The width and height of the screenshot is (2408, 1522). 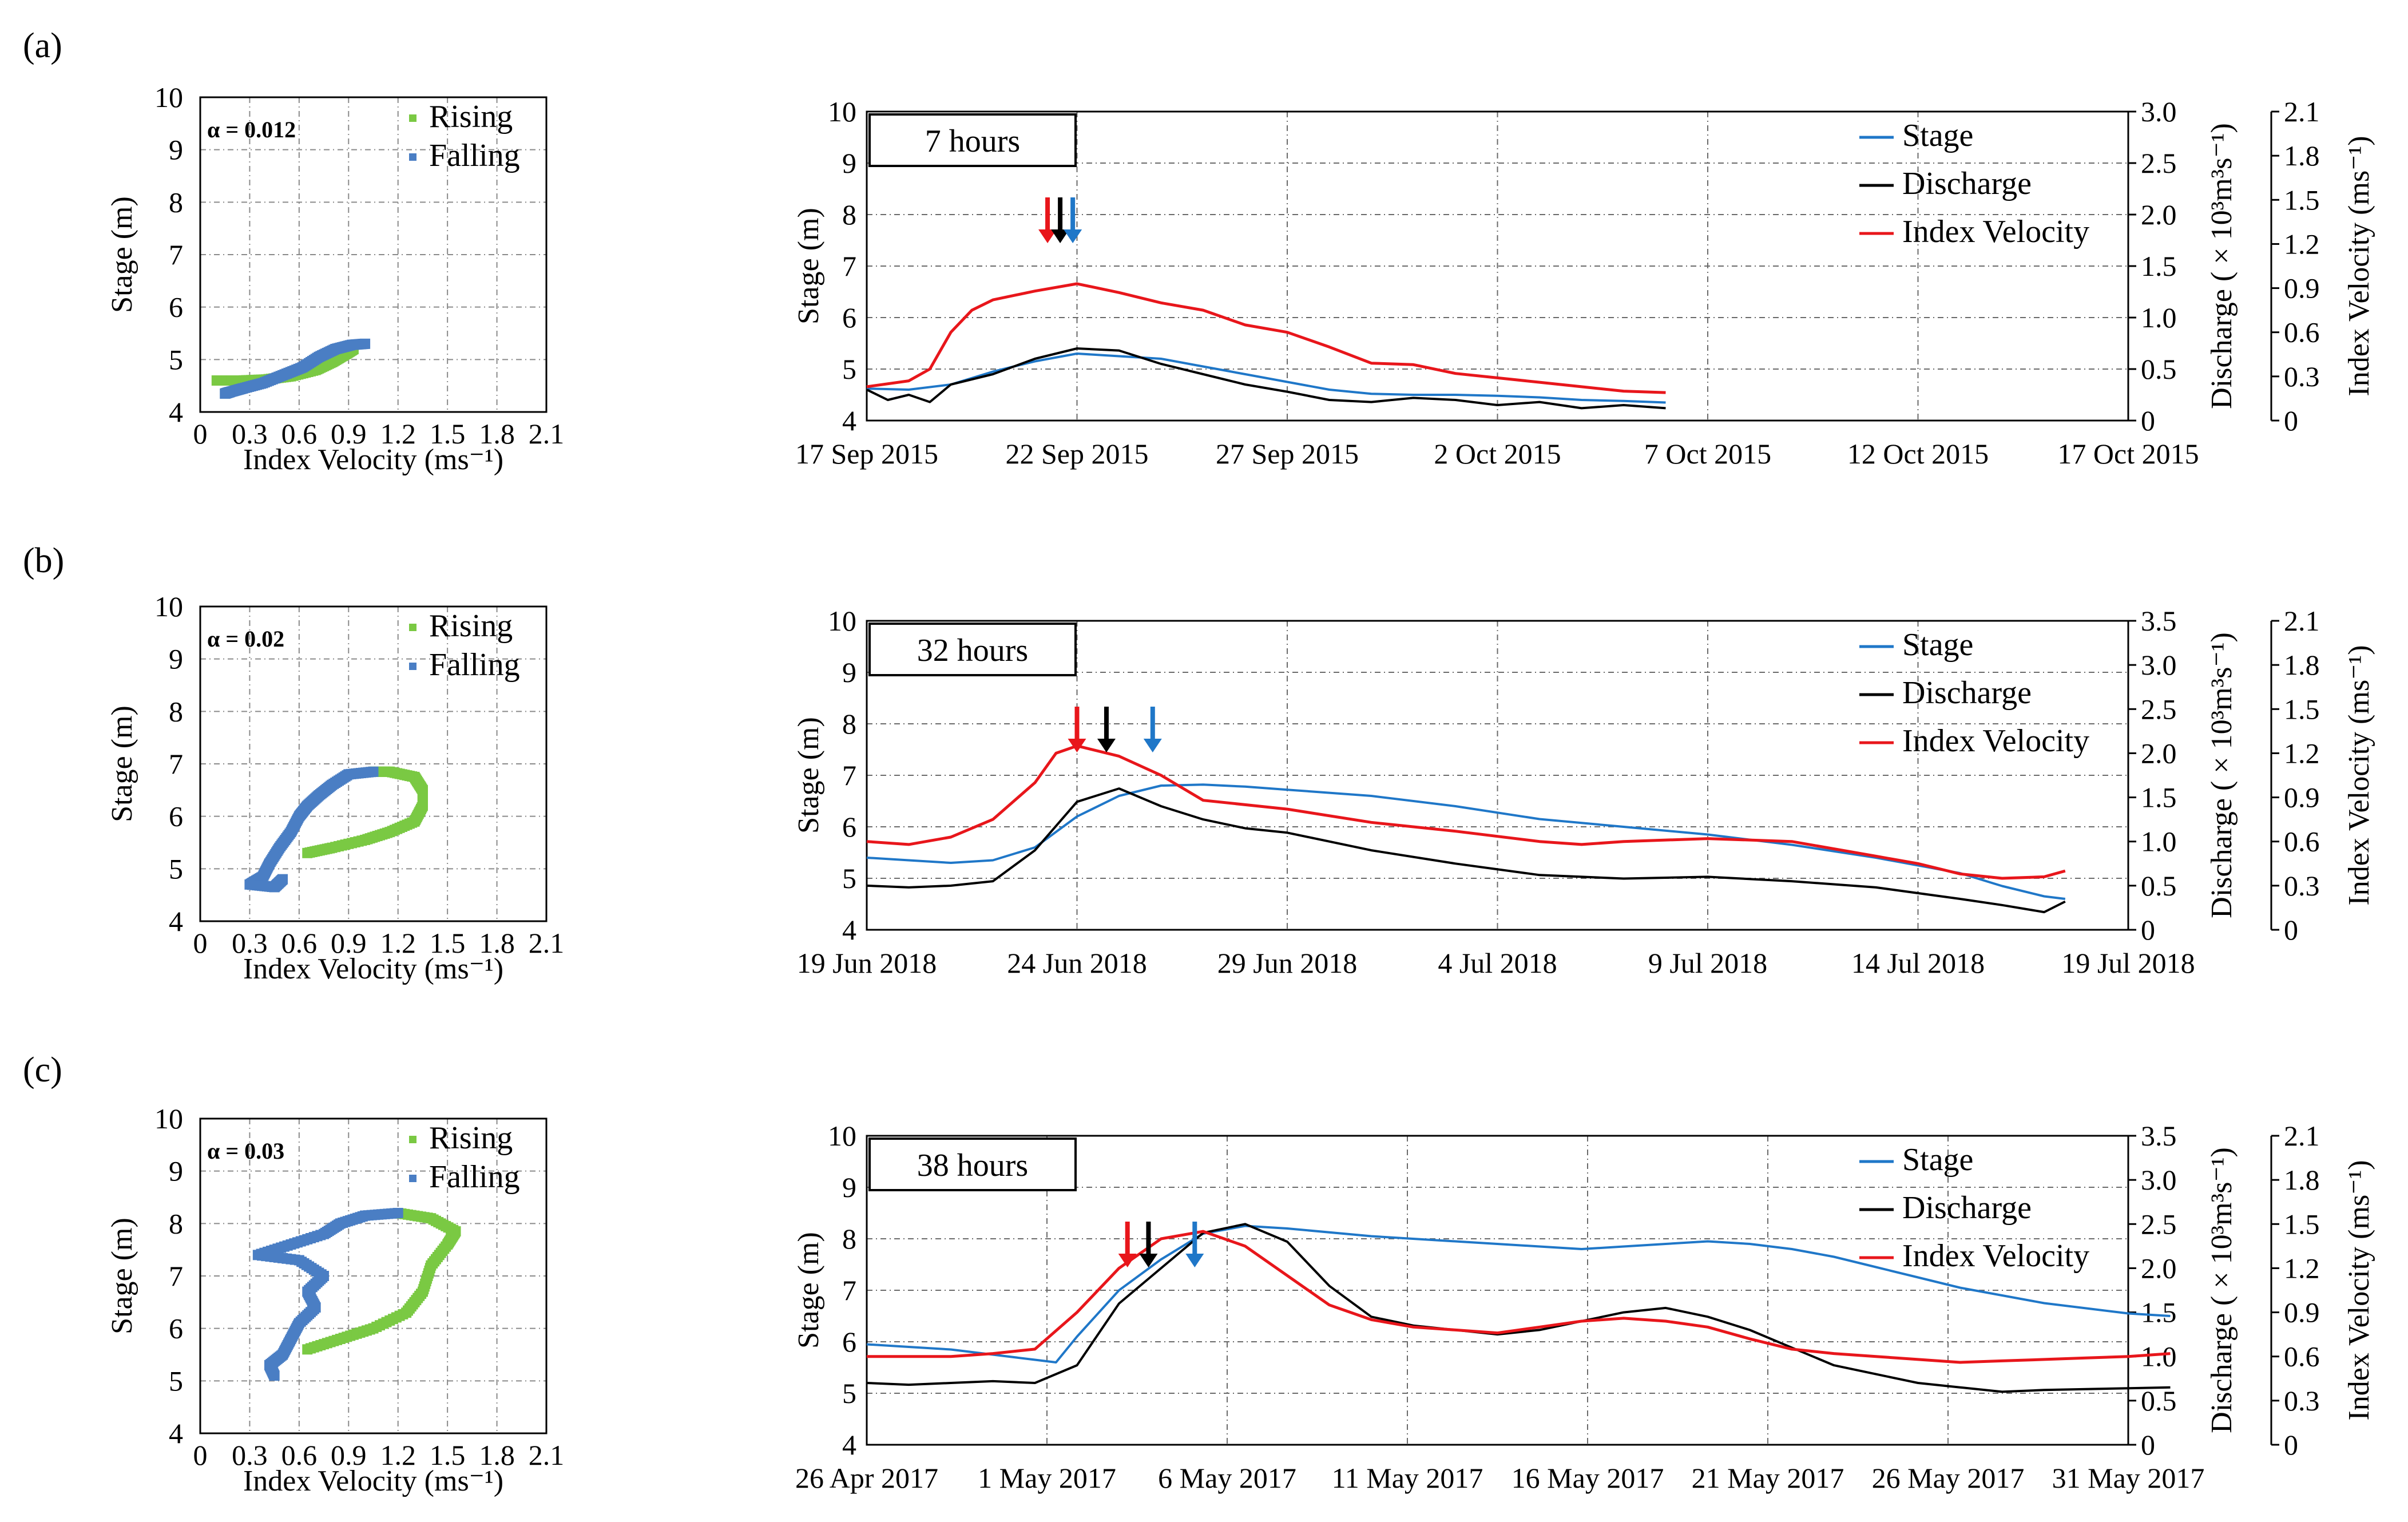 What do you see at coordinates (295, 368) in the screenshot?
I see `falling-series` at bounding box center [295, 368].